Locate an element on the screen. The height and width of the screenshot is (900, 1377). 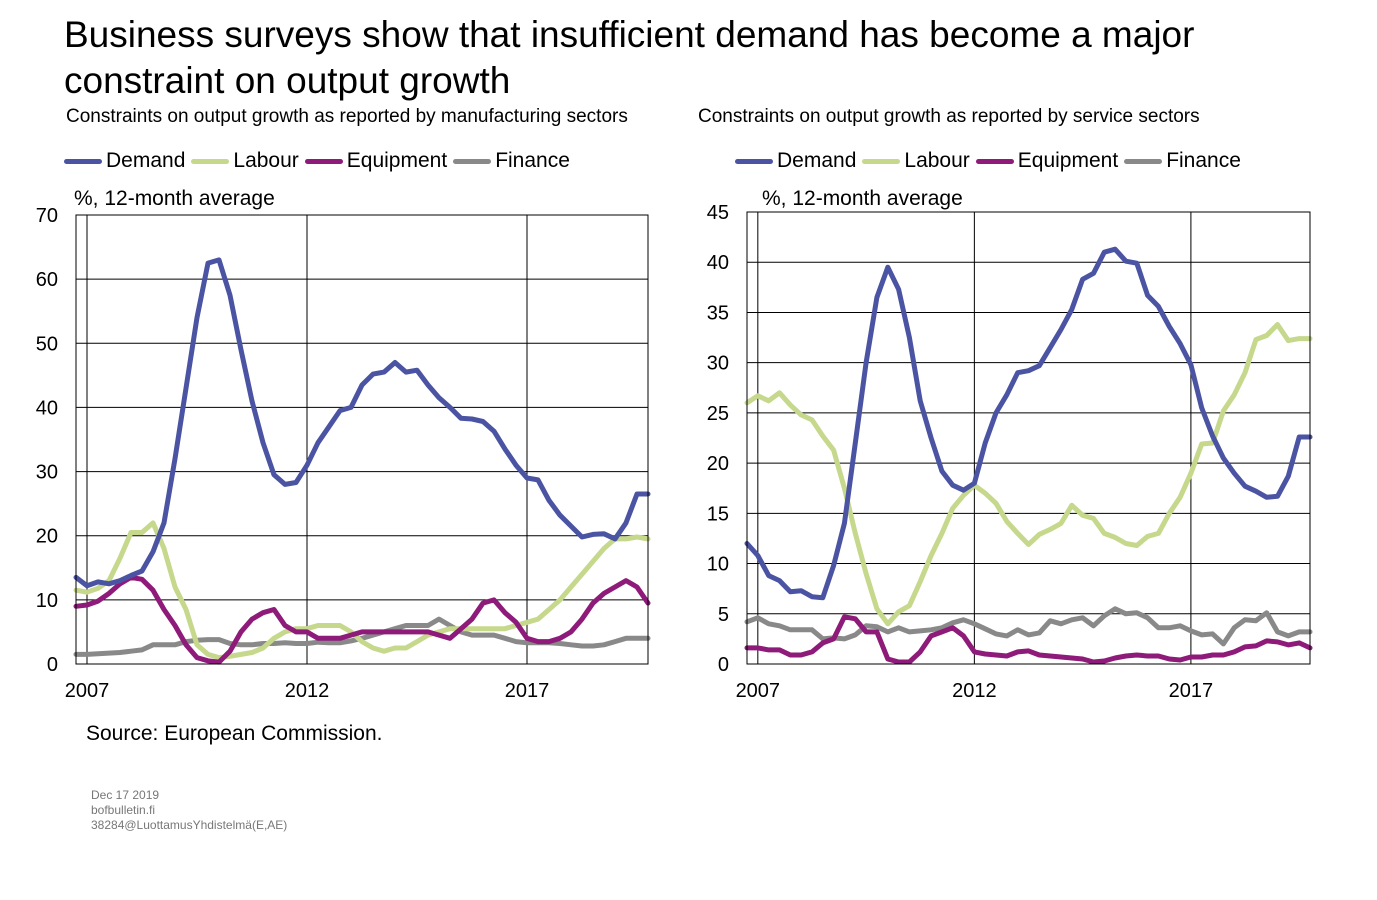
y-tick-label: 45 is located at coordinates (718, 213).